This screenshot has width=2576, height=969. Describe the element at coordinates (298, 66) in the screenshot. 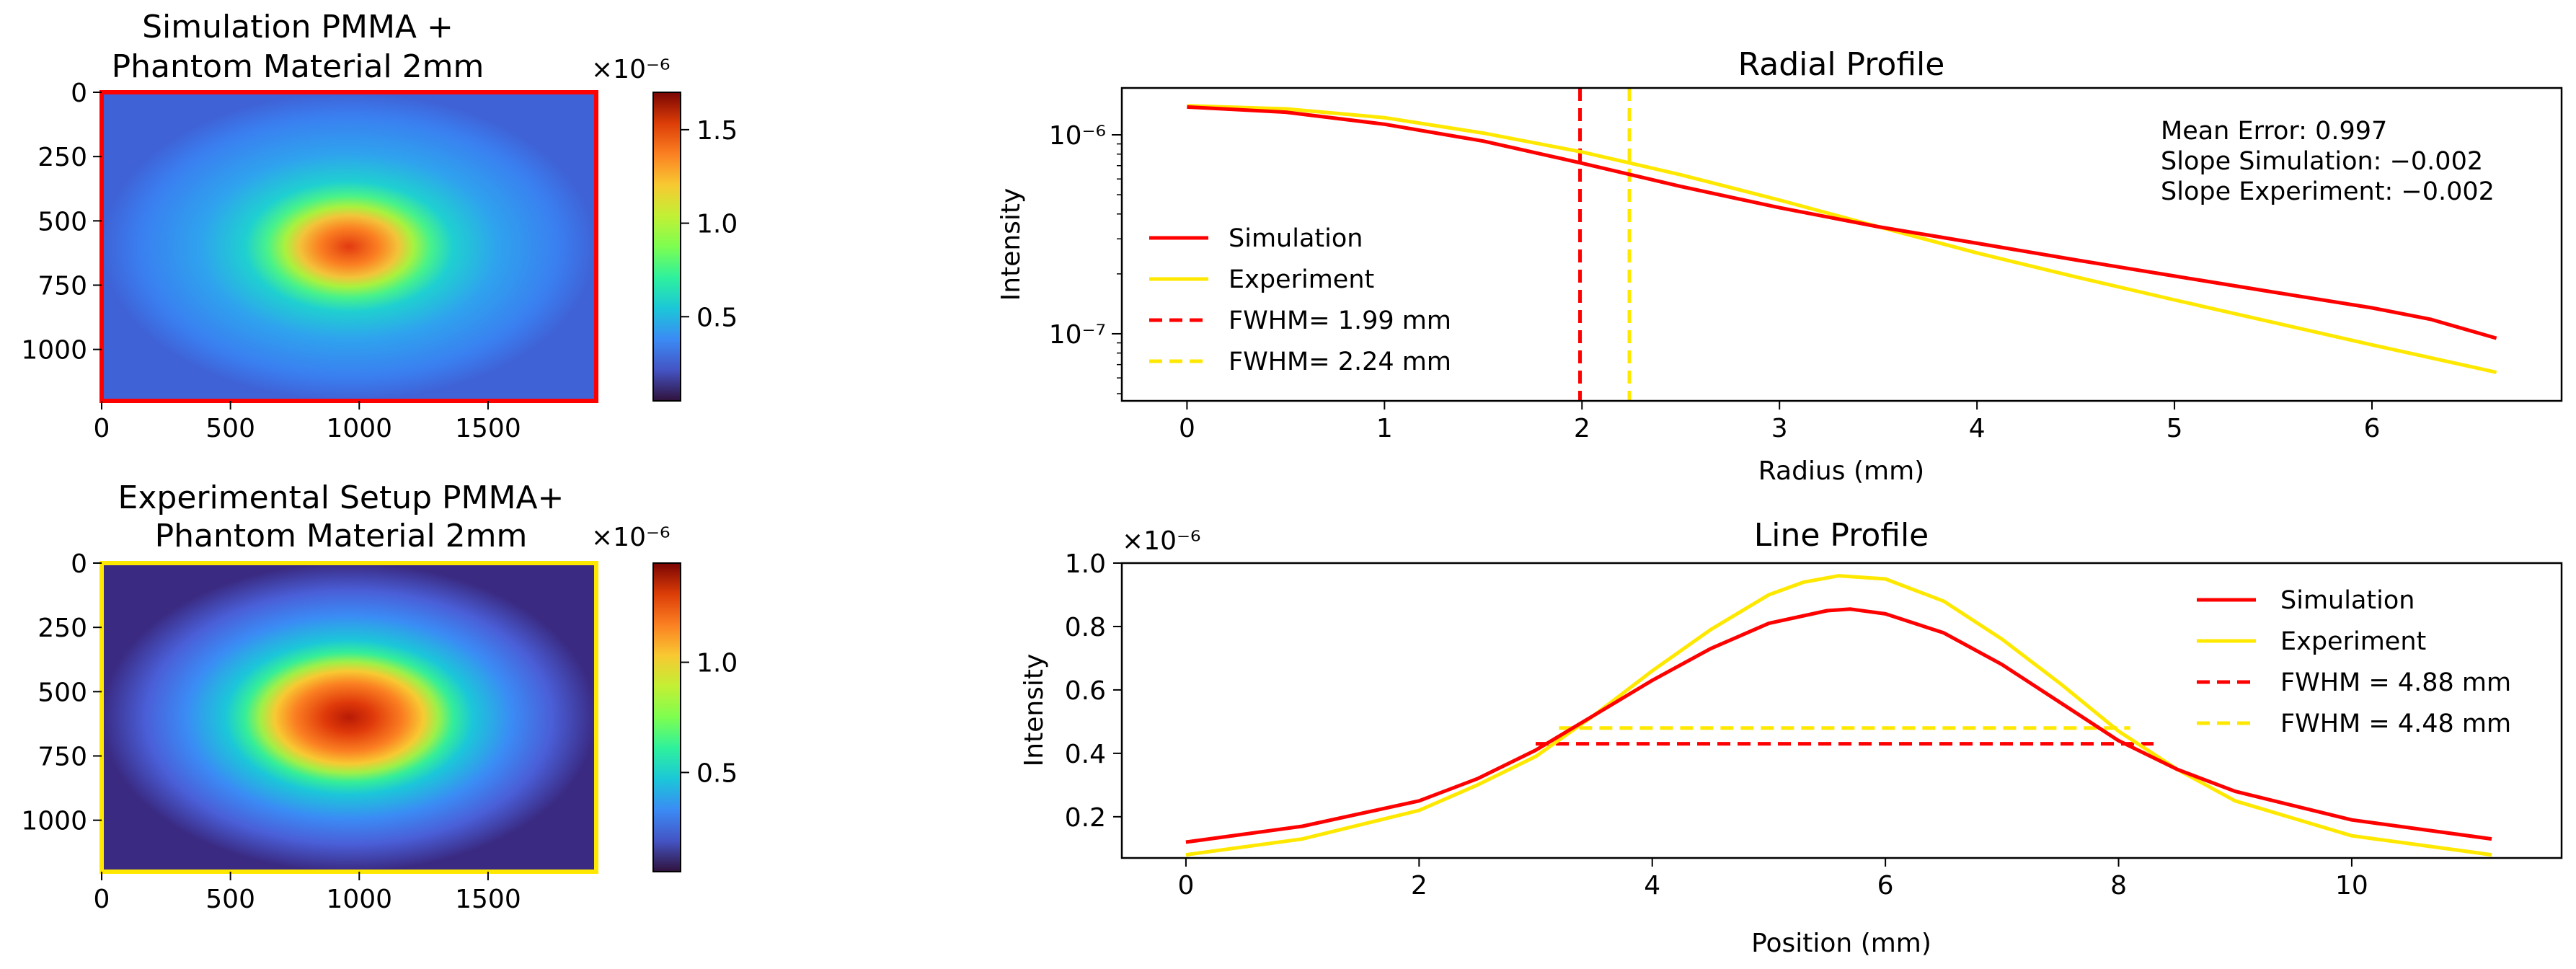

I see `heatmap-1-title-line-2: Phantom Material 2mm` at that location.